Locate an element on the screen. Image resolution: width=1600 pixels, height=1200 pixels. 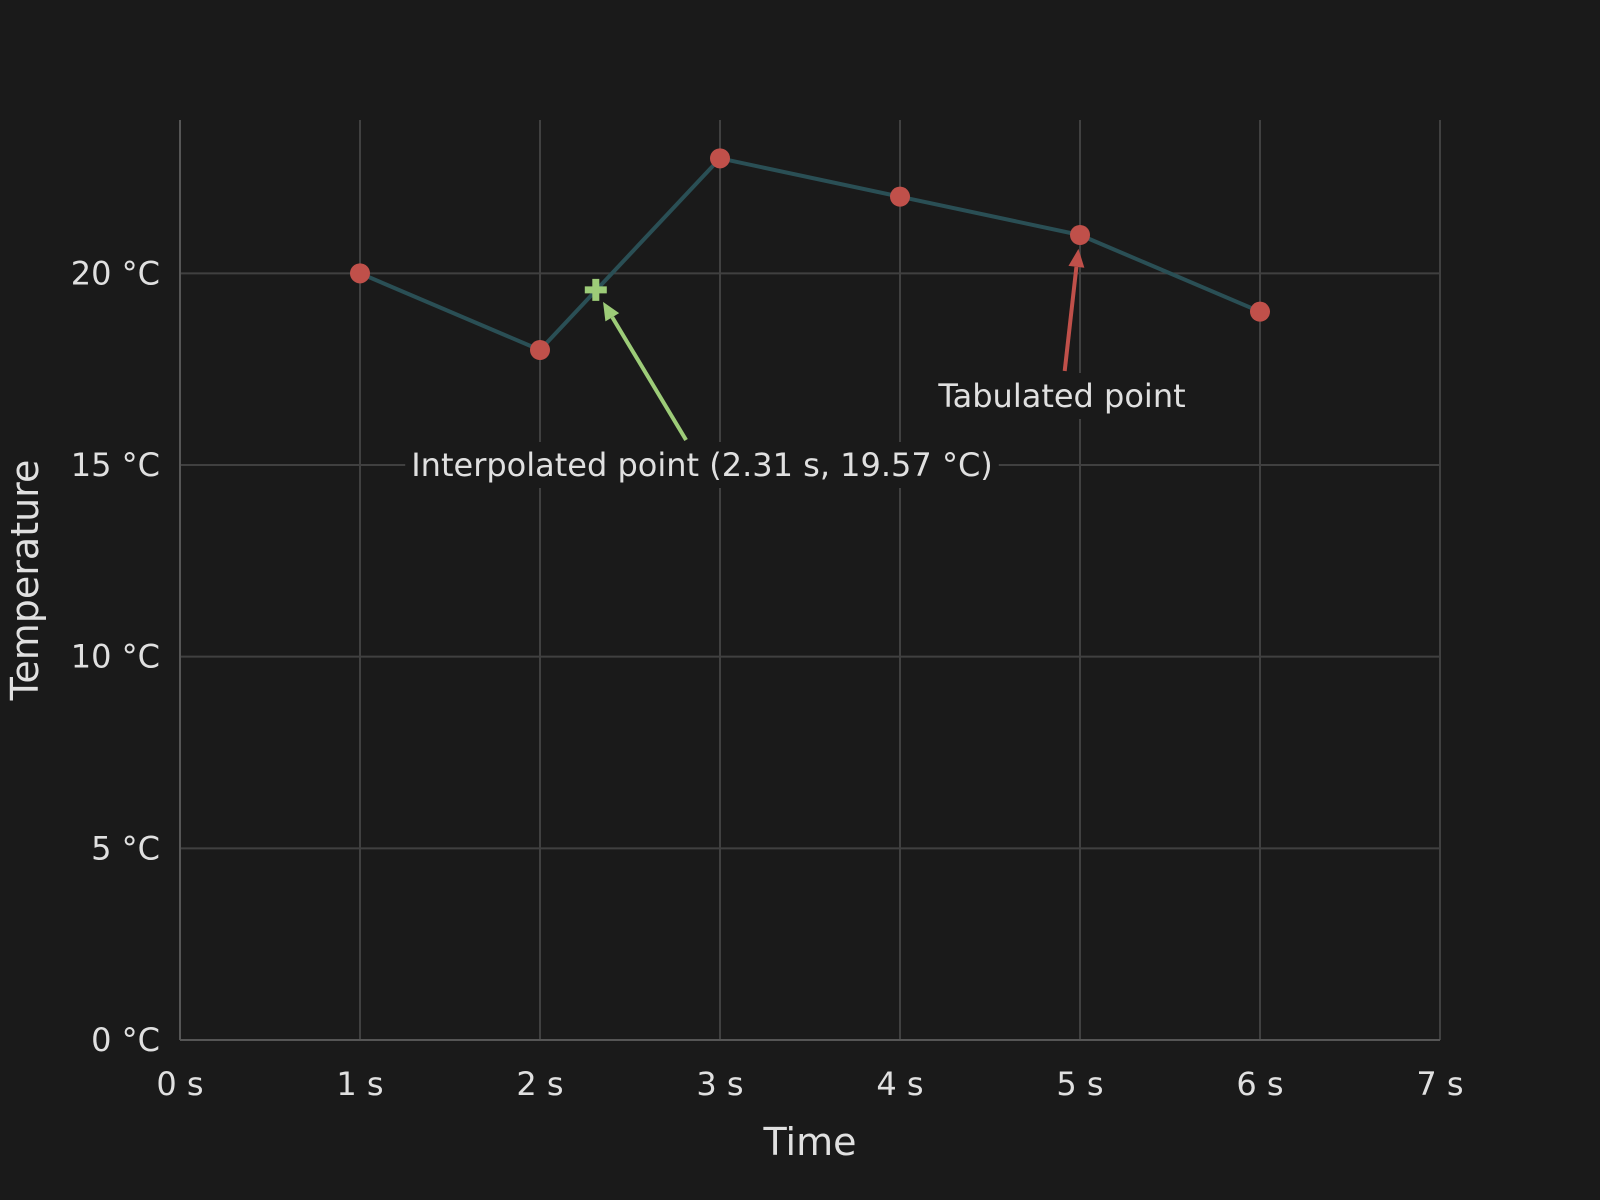
x-tick-label: 7 s is located at coordinates (1439, 1084).